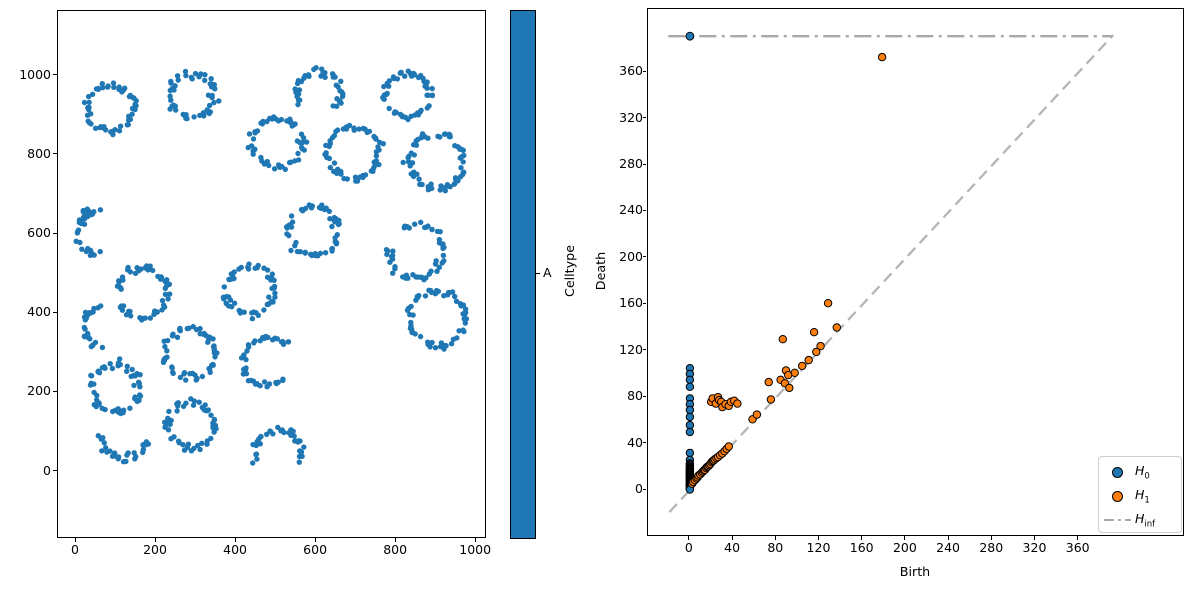  Describe the element at coordinates (35, 74) in the screenshot. I see `y-tick-label: 1000` at that location.